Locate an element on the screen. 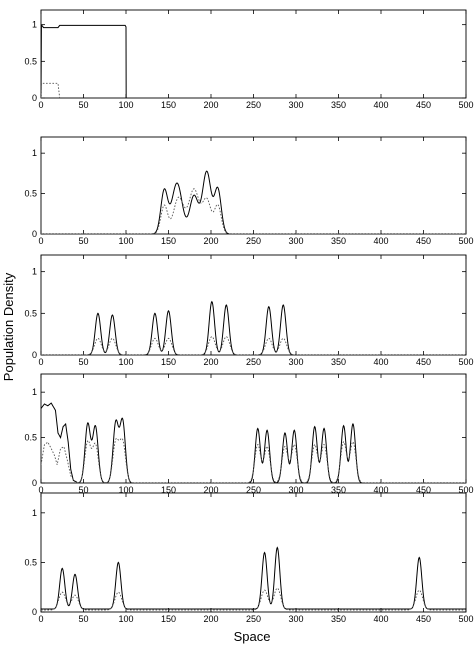  panel-1: 0 50 100 150 200 250 300 350 400 450 500 0 0.5 1 is located at coordinates (249, 59).